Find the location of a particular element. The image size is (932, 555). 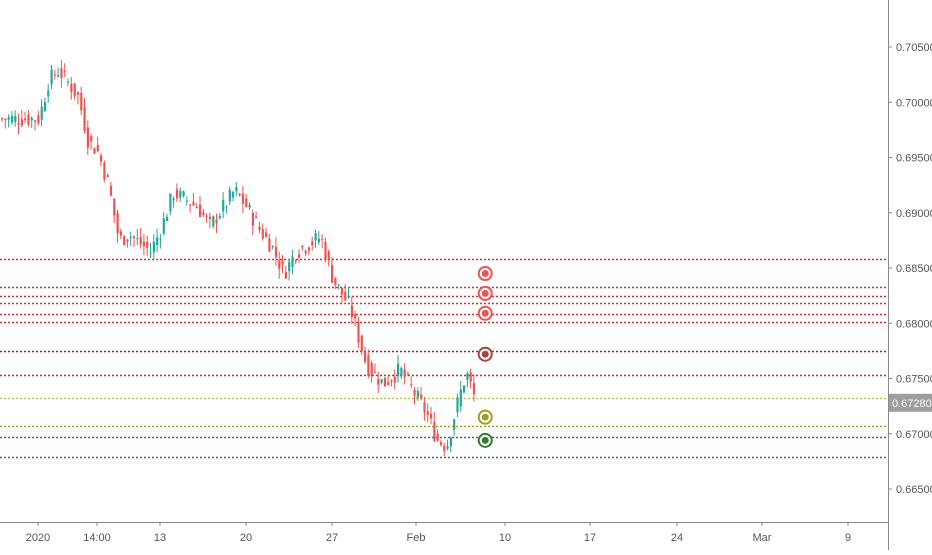

y-tick-label: 0.67000 is located at coordinates (914, 435).